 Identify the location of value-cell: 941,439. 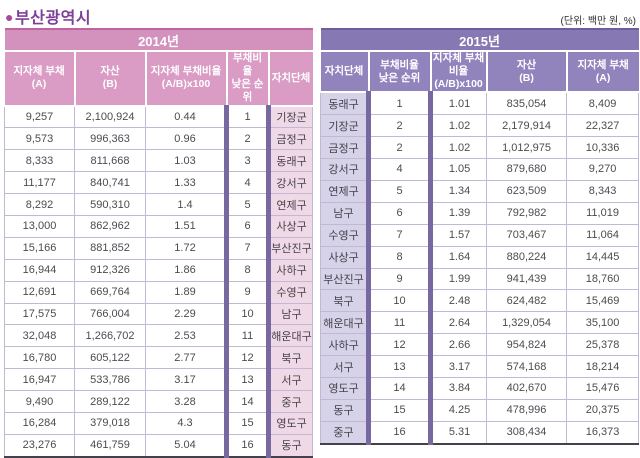
(527, 279).